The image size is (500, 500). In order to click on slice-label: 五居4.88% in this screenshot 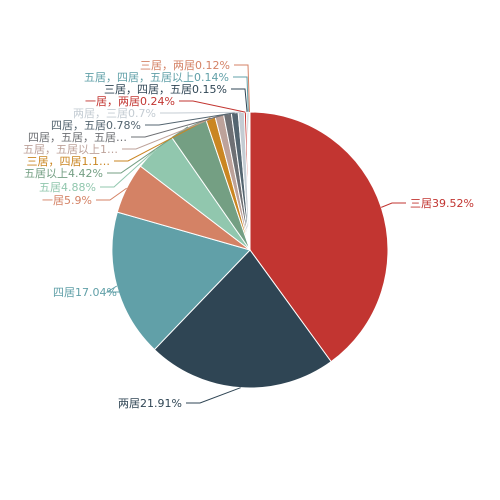, I will do `click(67, 187)`.